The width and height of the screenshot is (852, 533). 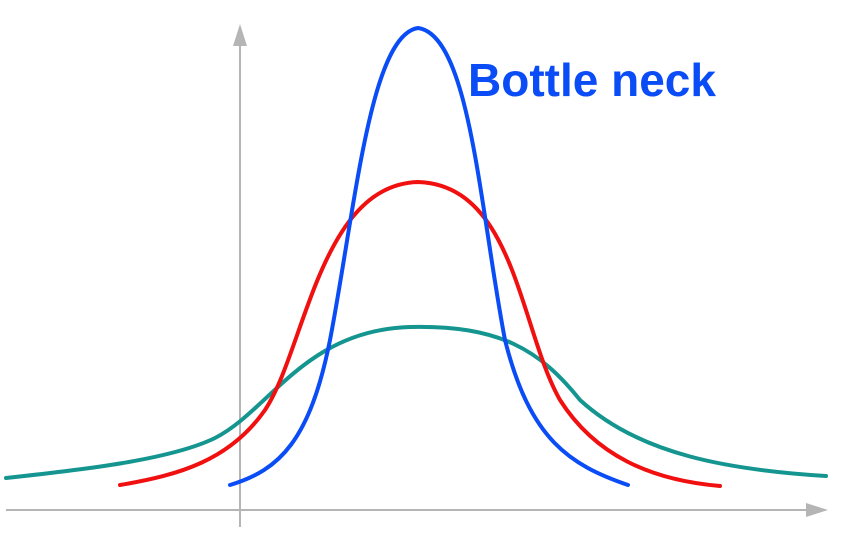 What do you see at coordinates (817, 510) in the screenshot?
I see `x-axis-arrow` at bounding box center [817, 510].